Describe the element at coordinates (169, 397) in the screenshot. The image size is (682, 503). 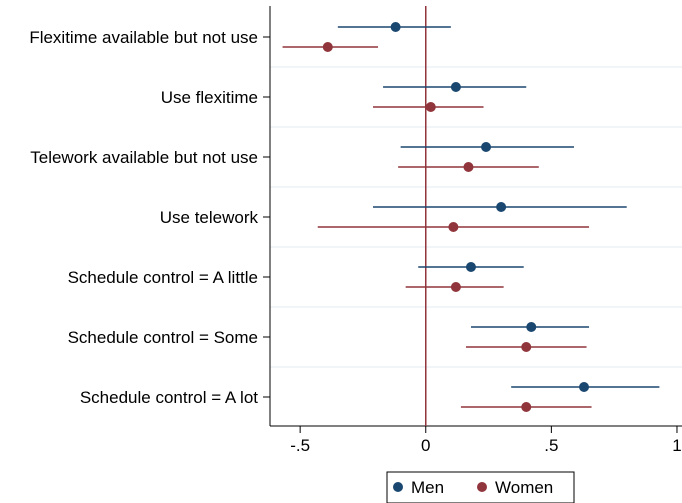
I see `category-label: Schedule control = A lot` at that location.